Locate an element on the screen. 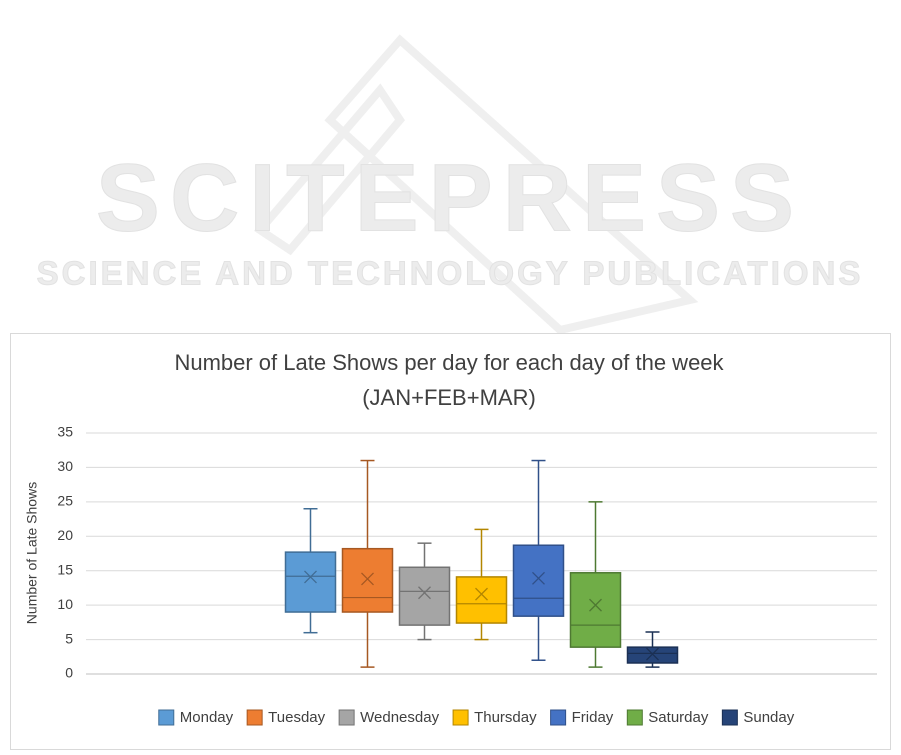 The image size is (901, 755). y-tick-label: 0 is located at coordinates (69, 673).